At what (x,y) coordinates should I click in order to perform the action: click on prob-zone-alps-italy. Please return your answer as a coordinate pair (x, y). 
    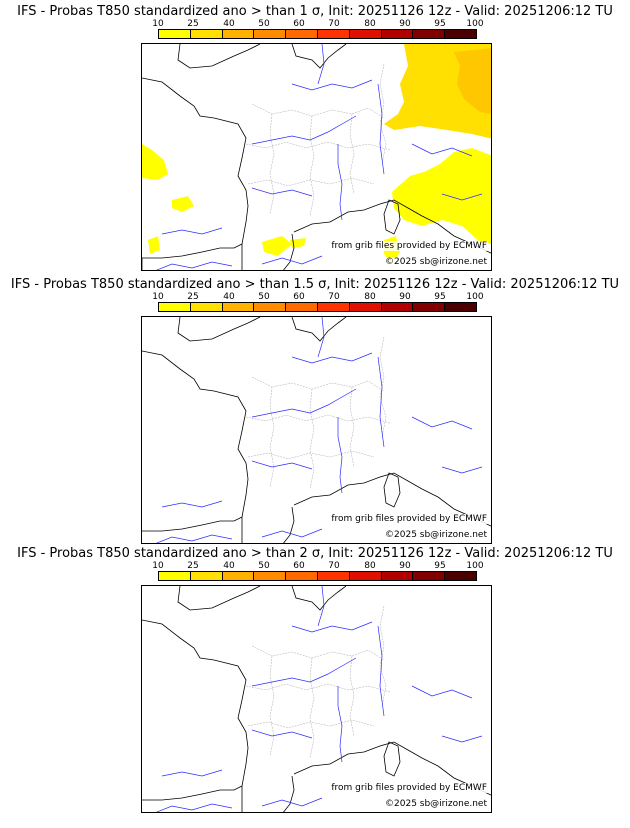
    Looking at the image, I should click on (441, 196).